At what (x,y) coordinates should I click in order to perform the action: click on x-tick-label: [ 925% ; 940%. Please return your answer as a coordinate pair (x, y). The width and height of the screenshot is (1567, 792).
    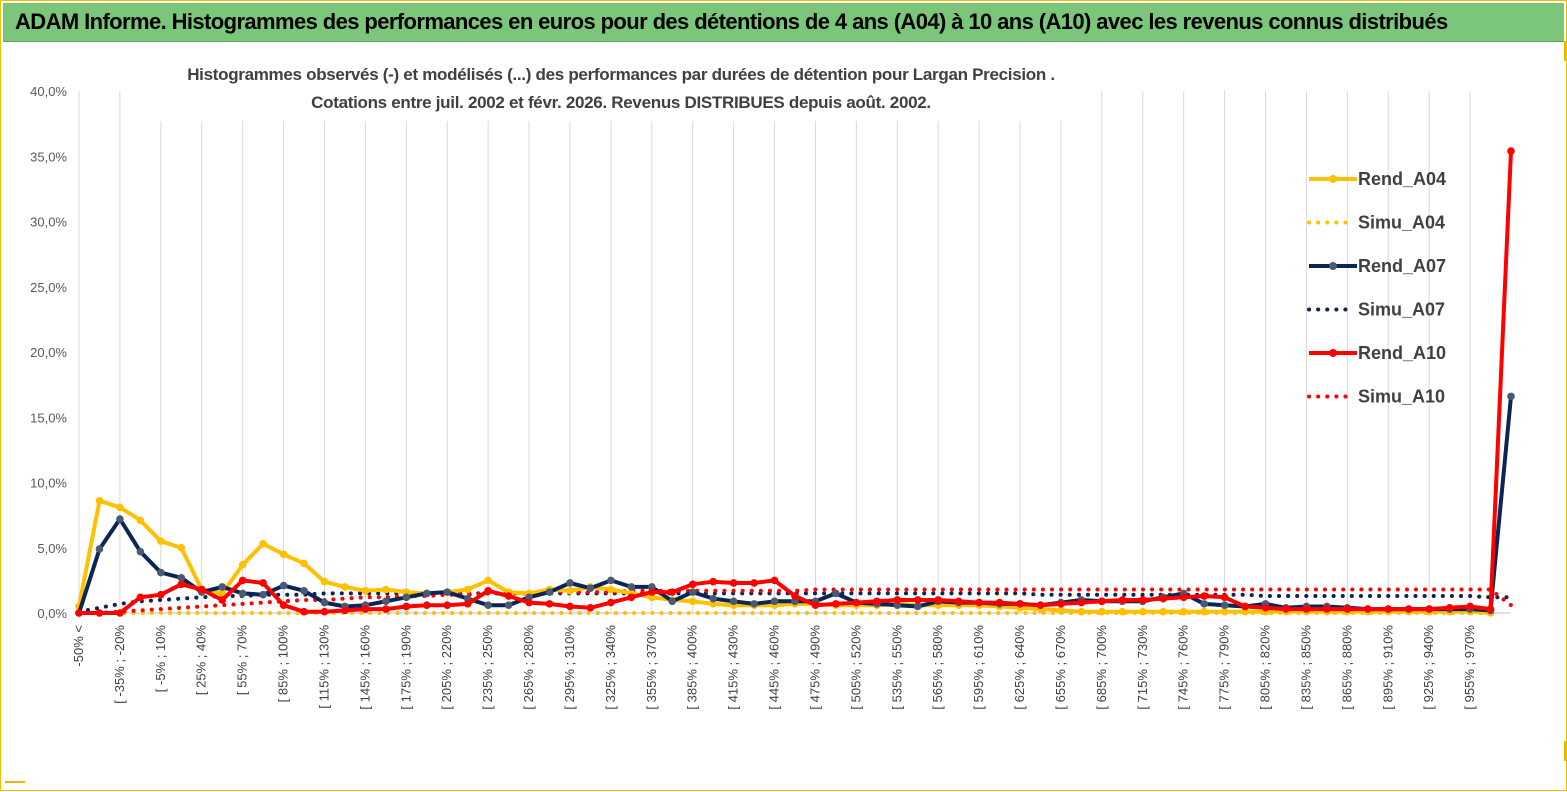
    Looking at the image, I should click on (1428, 667).